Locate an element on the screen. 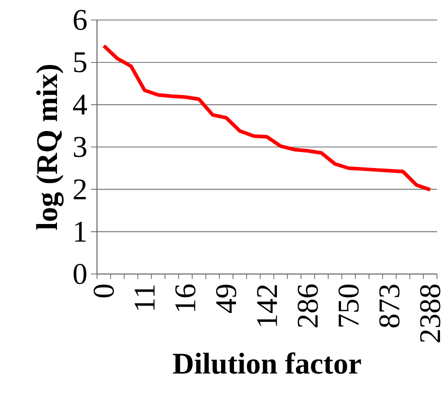 This screenshot has height=415, width=443. y-tick-label: 3 is located at coordinates (80, 147).